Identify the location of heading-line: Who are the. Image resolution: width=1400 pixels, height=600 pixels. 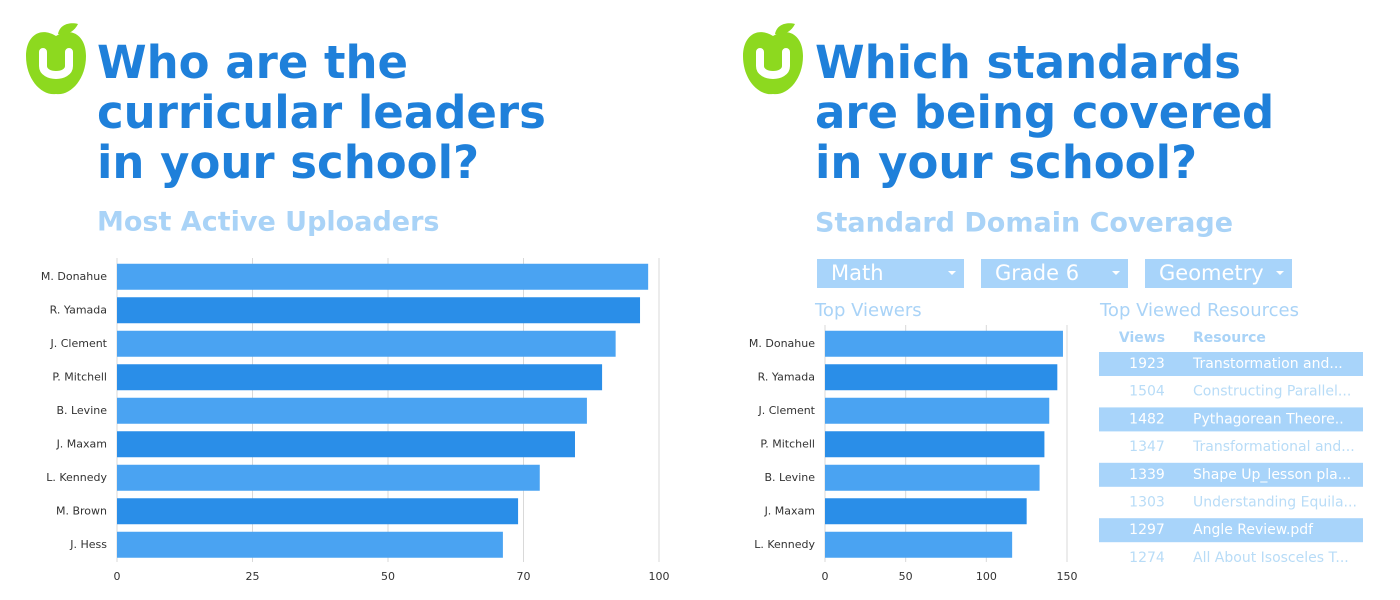
(252, 62).